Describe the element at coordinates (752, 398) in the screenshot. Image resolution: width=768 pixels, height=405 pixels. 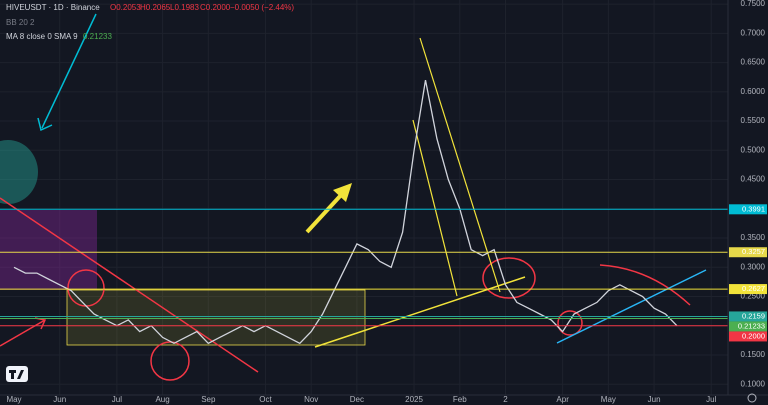
I see `settings-button` at that location.